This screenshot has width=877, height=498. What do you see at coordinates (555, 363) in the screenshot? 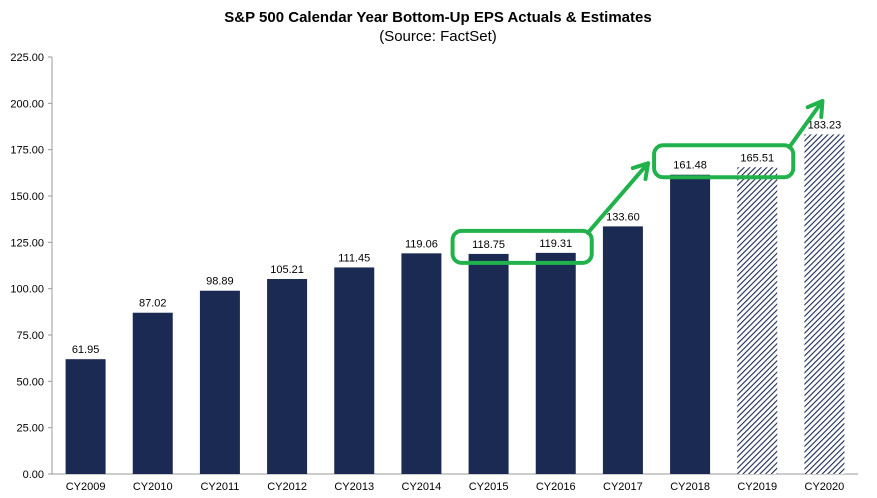
I see `bar-cy2016` at bounding box center [555, 363].